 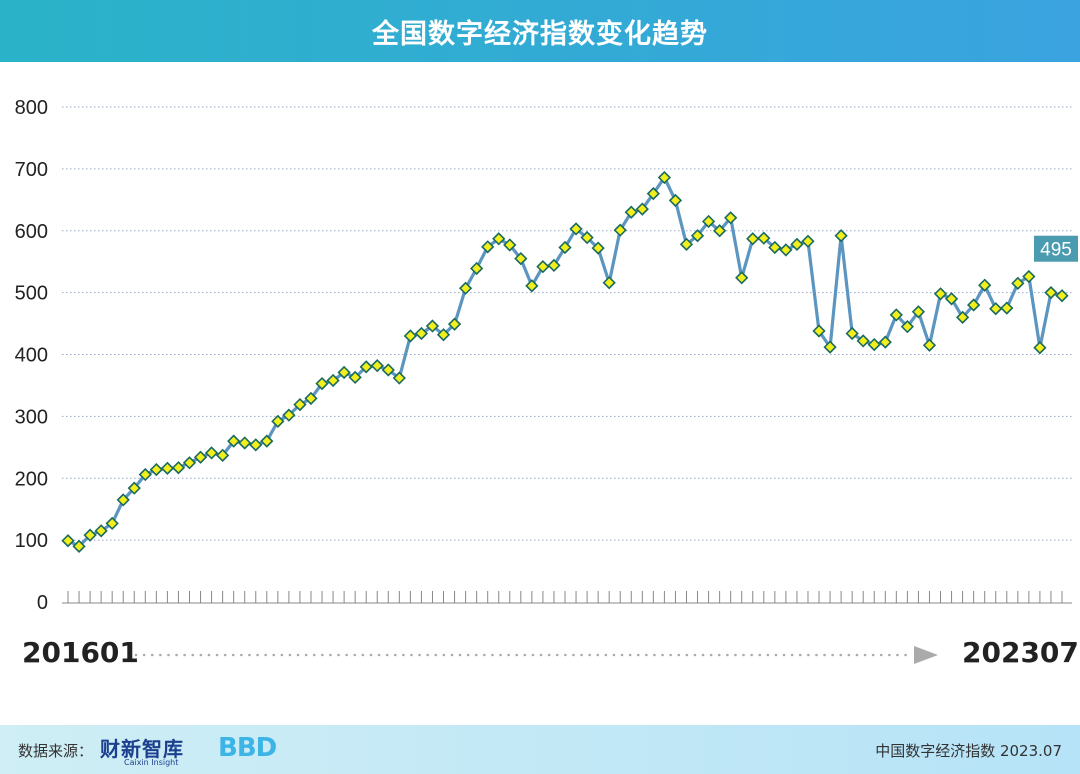 What do you see at coordinates (31, 108) in the screenshot?
I see `y-tick-label: 800` at bounding box center [31, 108].